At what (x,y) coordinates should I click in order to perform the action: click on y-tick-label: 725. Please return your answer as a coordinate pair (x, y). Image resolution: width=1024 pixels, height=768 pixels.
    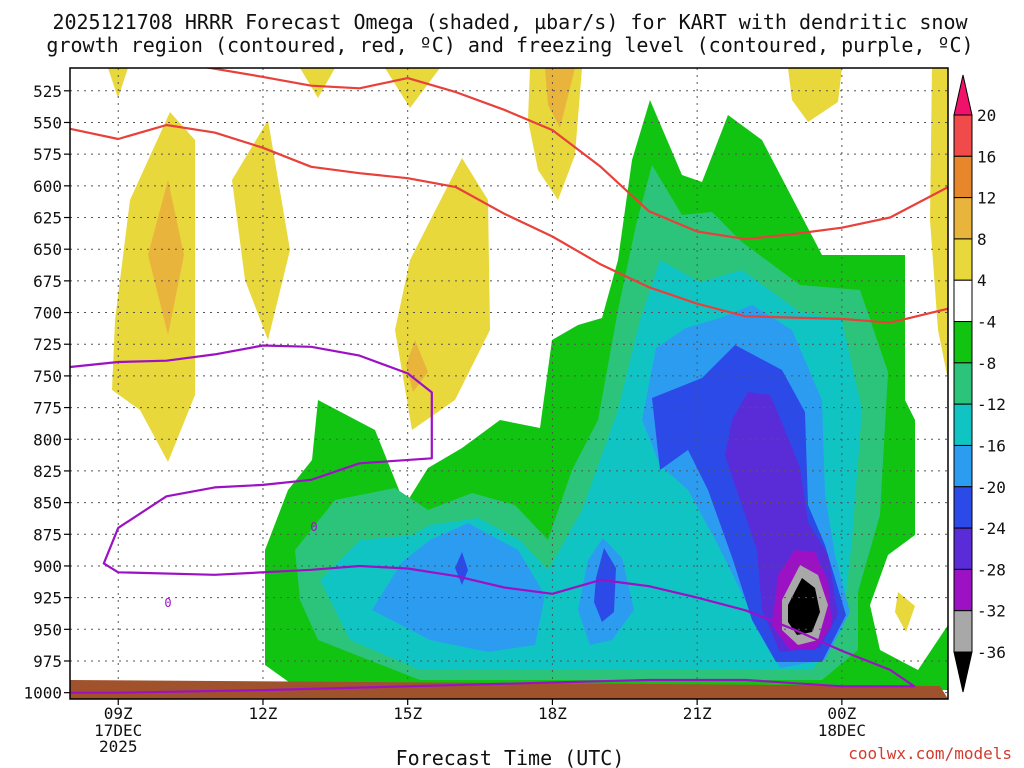
    Looking at the image, I should click on (47, 344).